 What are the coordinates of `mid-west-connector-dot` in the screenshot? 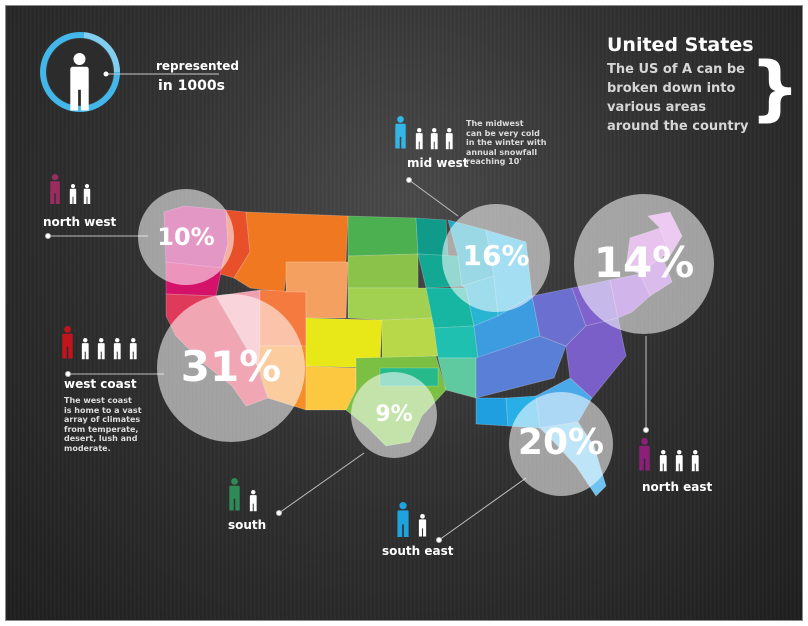 It's located at (409, 180).